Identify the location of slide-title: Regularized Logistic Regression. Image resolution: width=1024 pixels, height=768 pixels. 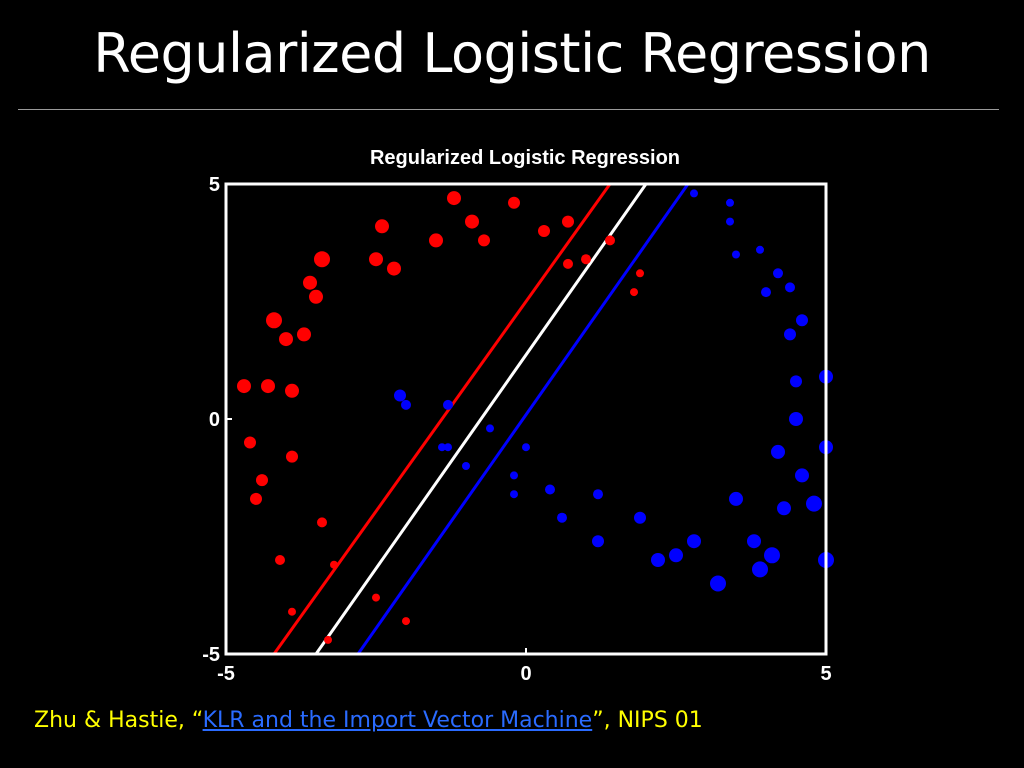
(512, 53).